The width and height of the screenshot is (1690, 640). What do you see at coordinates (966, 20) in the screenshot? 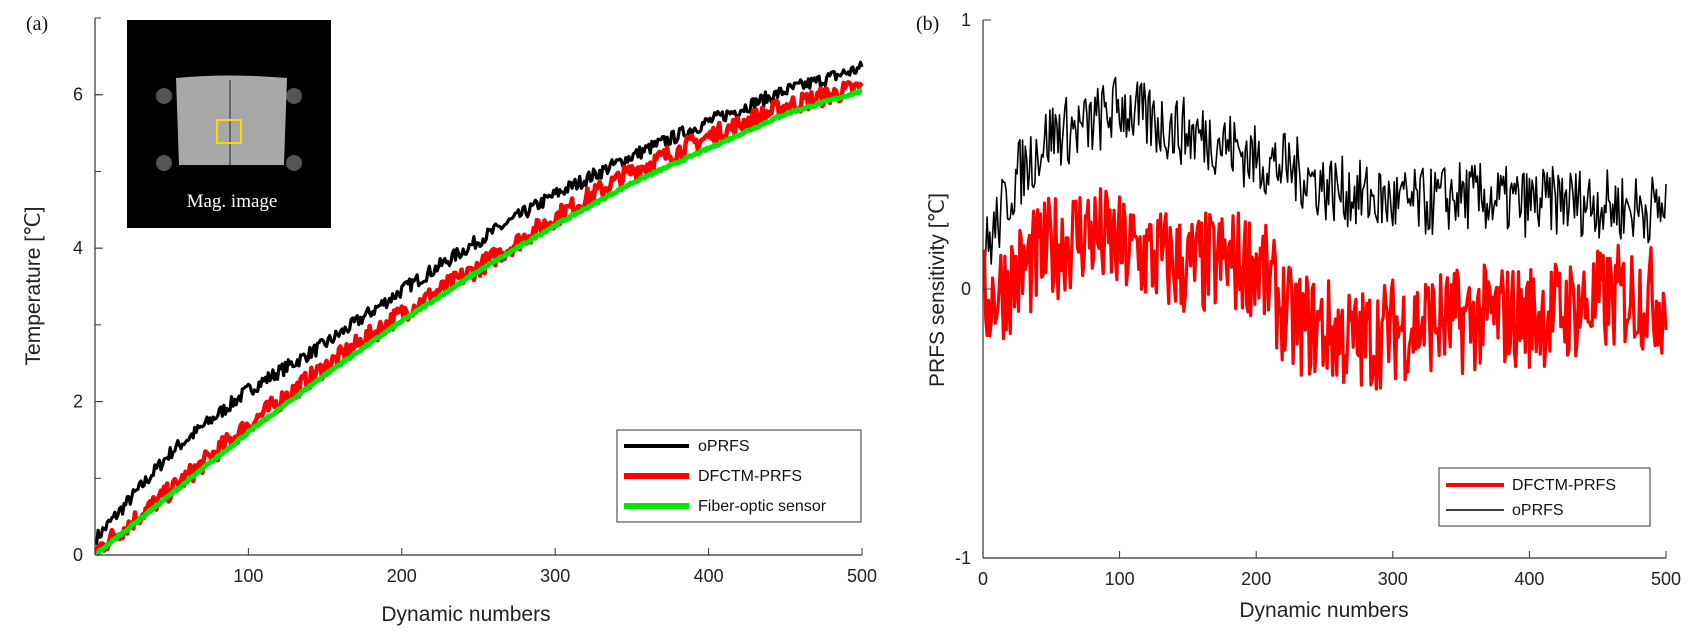
I see `panel-b-y-tick-label: 1` at bounding box center [966, 20].